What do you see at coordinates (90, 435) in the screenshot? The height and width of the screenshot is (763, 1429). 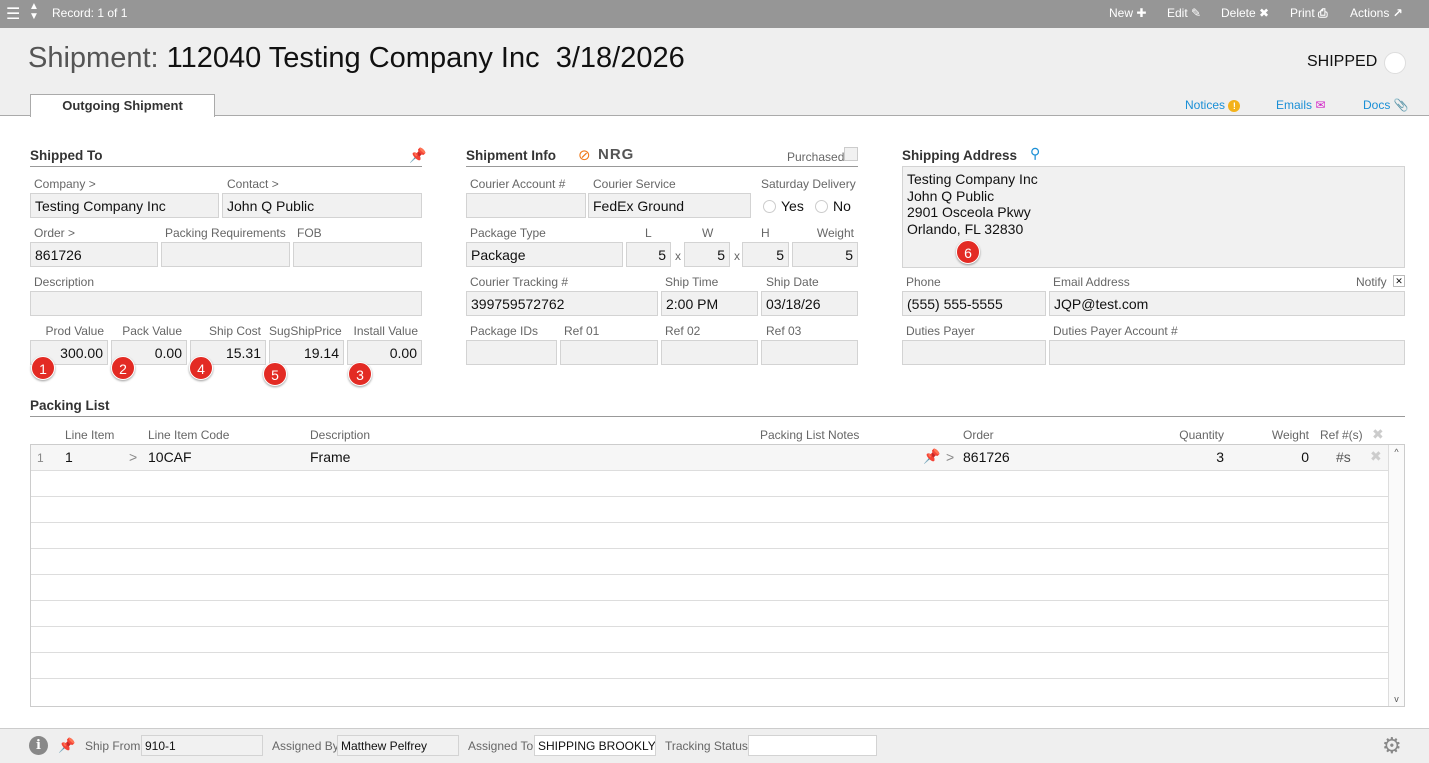 I see `col-line-item: Line Item` at bounding box center [90, 435].